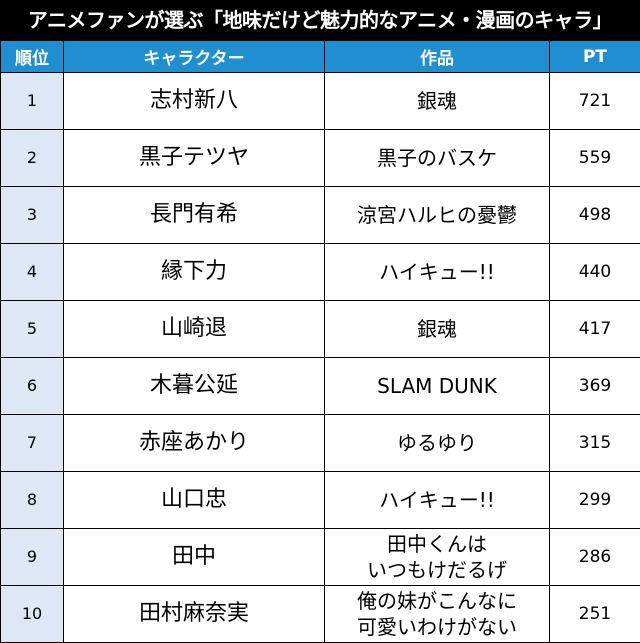 This screenshot has width=640, height=643. I want to click on header-row: 順位 キャラクター 作品 PT, so click(320, 57).